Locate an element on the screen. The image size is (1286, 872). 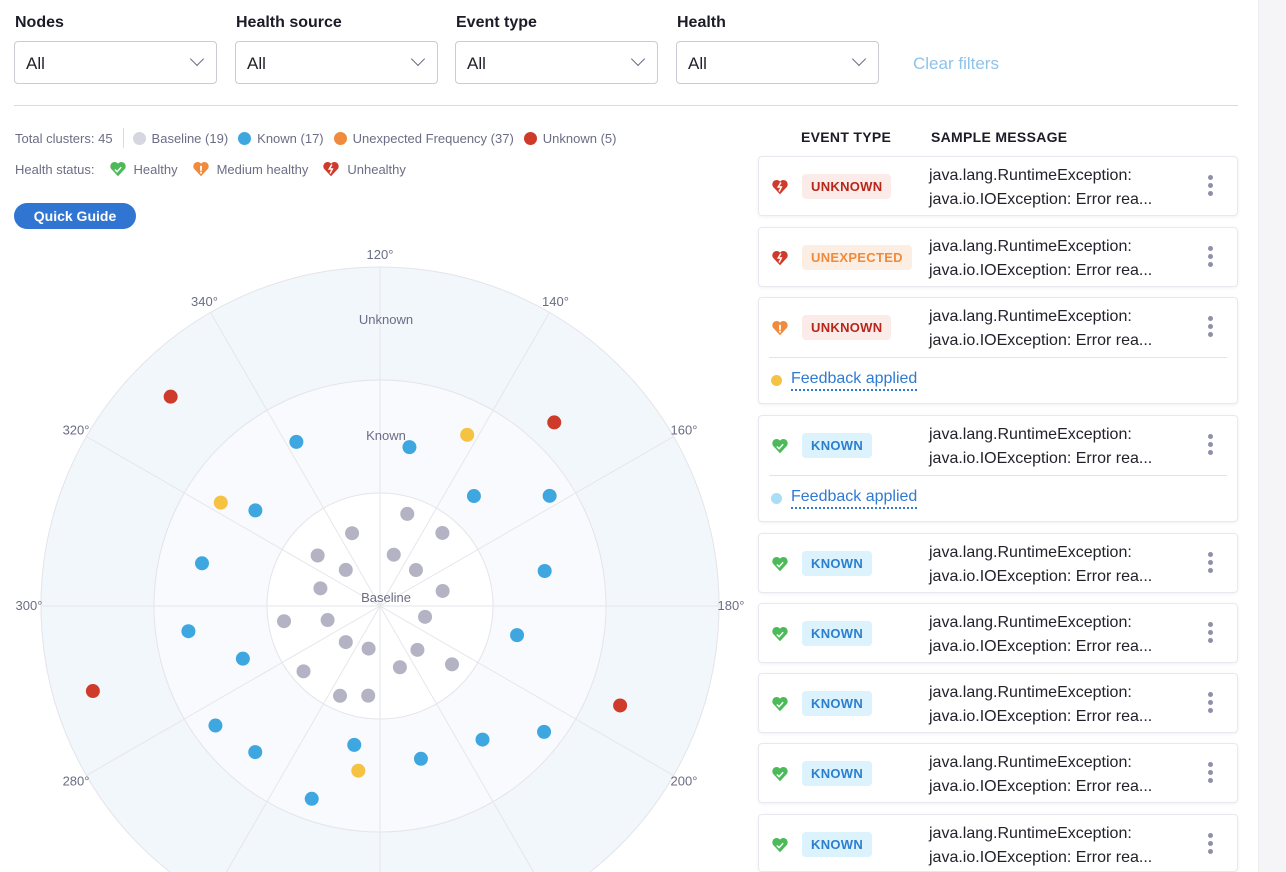
angular-tick-label: 140° is located at coordinates (555, 301).